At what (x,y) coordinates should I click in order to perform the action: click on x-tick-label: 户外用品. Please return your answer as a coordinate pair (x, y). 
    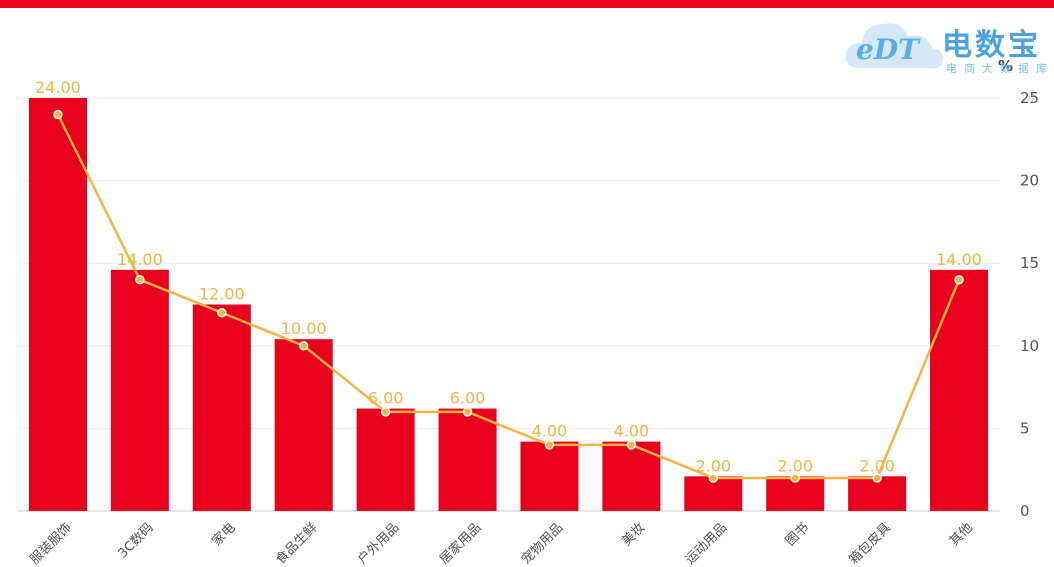
    Looking at the image, I should click on (378, 543).